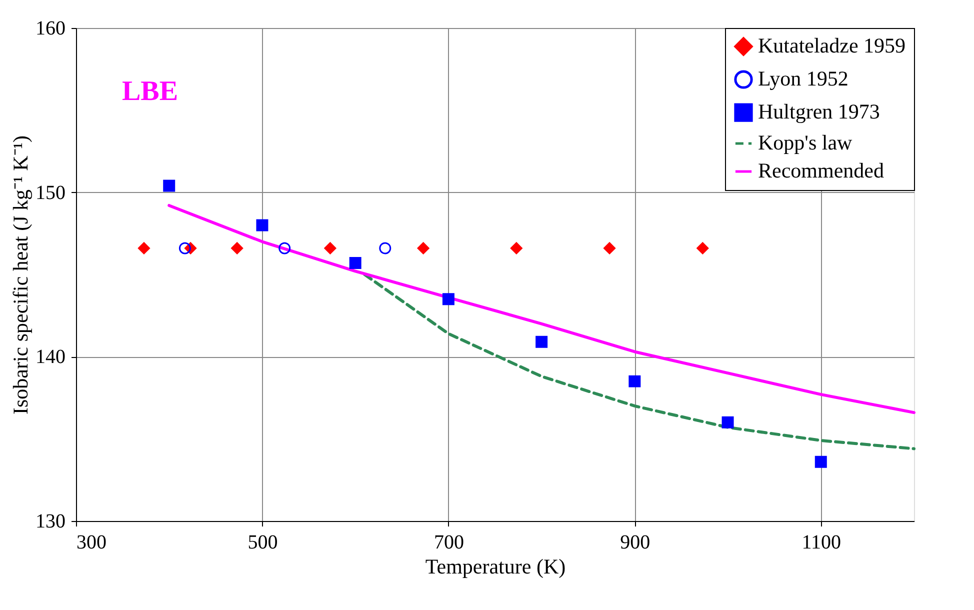 This screenshot has width=974, height=610. What do you see at coordinates (150, 91) in the screenshot?
I see `annotation: LBE` at bounding box center [150, 91].